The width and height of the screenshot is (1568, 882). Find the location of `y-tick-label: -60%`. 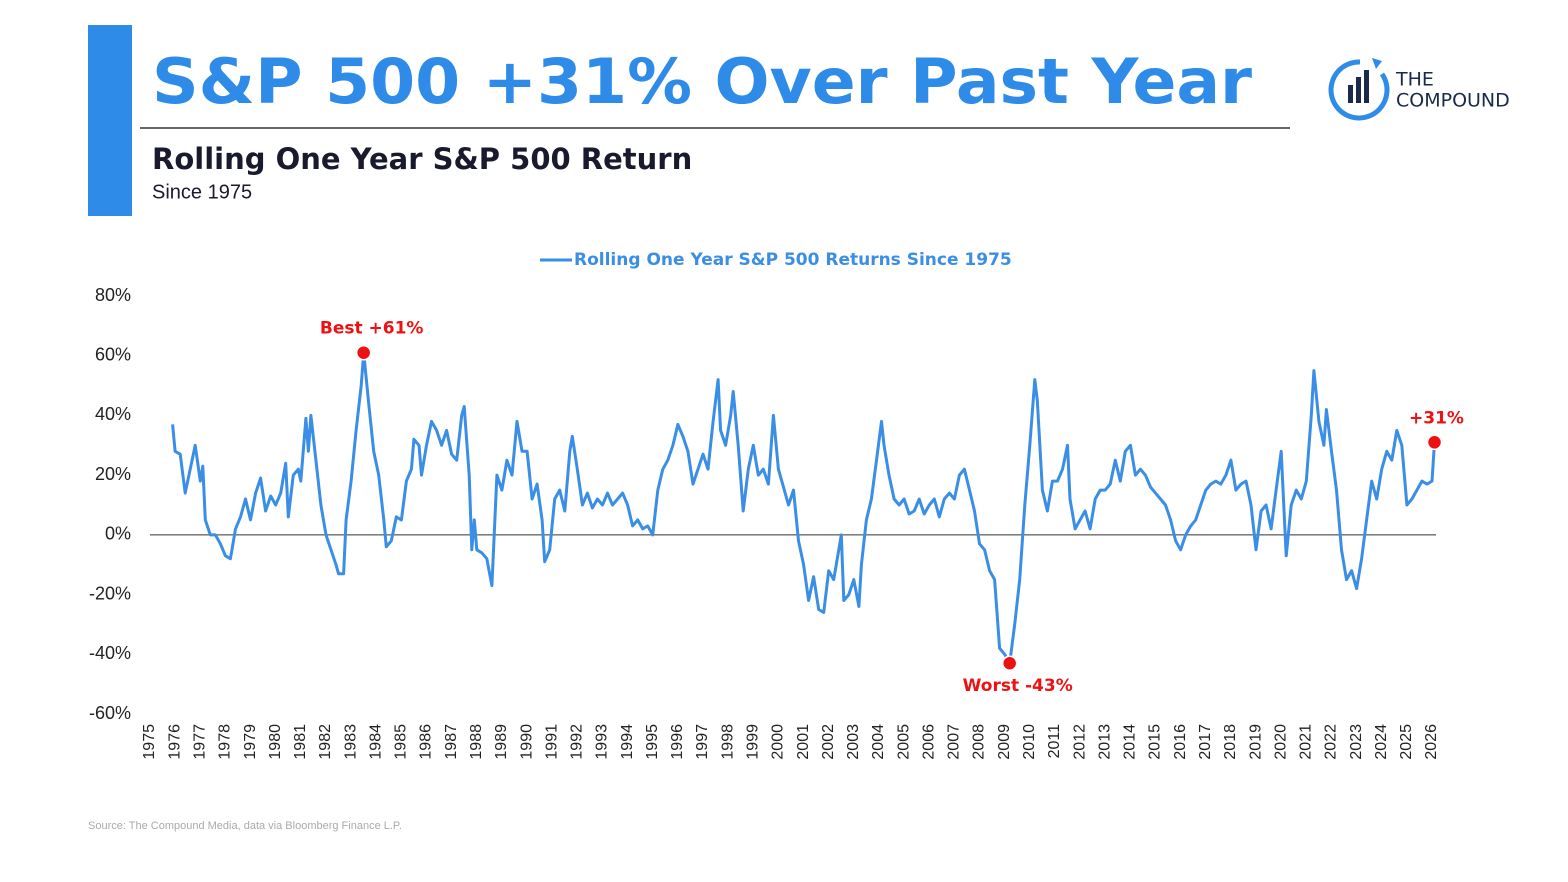

y-tick-label: -60% is located at coordinates (110, 713).